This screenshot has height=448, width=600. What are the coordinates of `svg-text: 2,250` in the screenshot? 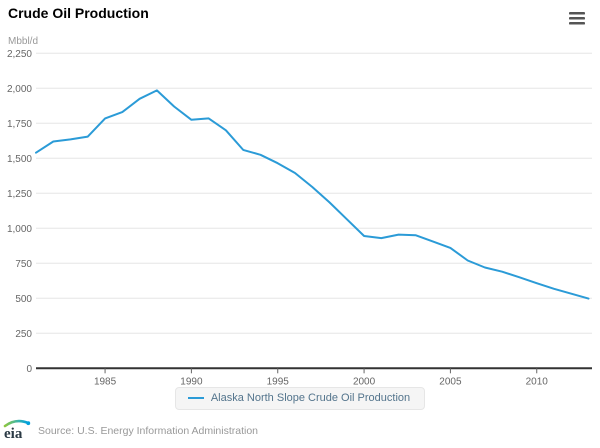 It's located at (19, 54).